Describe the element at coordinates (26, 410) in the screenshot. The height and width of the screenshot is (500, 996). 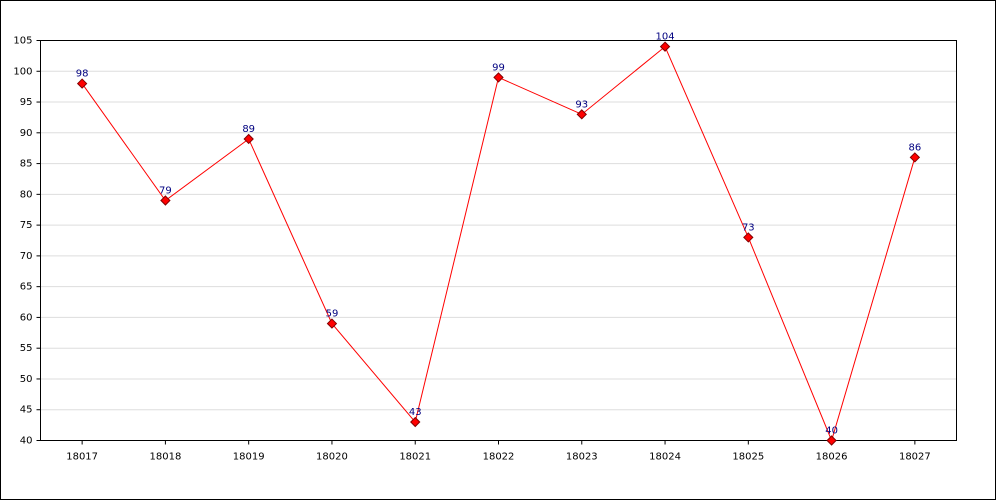
I see `y-tick-label: 45` at that location.